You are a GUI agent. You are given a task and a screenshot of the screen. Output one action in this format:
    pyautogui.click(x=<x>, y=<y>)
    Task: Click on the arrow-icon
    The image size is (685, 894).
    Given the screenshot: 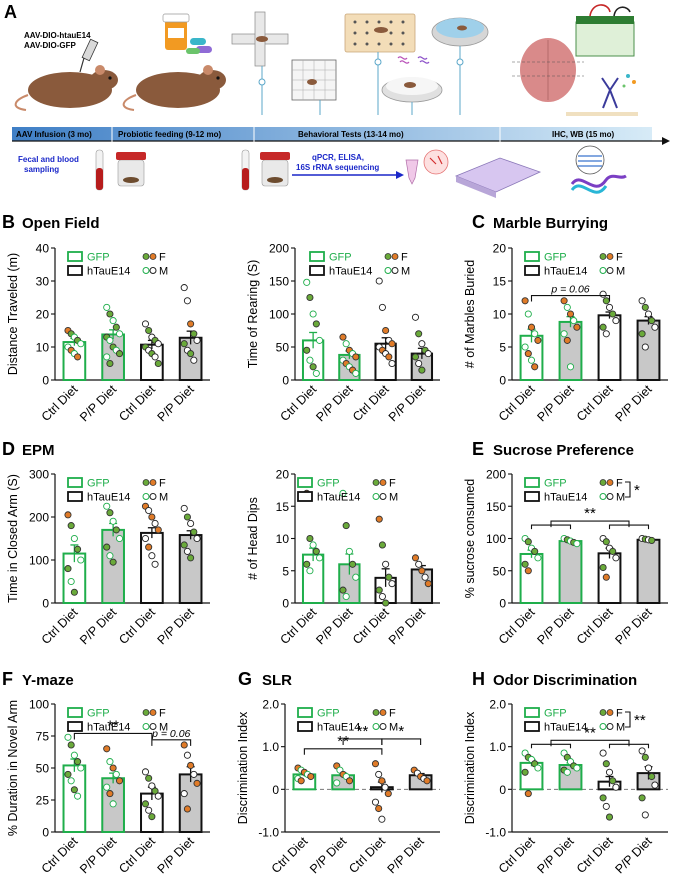 What is the action you would take?
    pyautogui.click(x=348, y=175)
    